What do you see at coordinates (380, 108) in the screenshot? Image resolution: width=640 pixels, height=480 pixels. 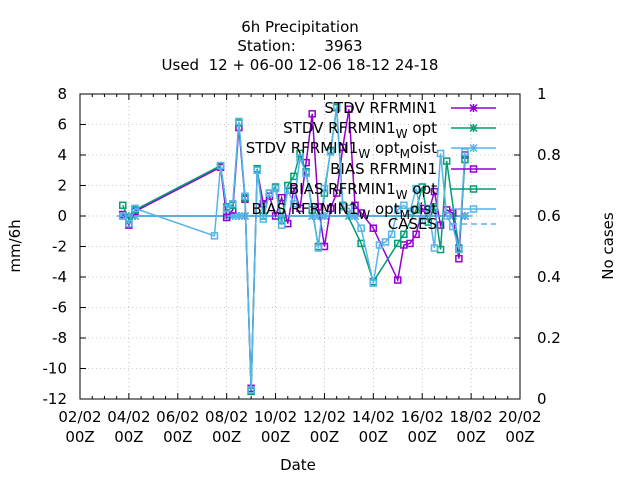 I see `legend-entry-label: STDV RFRMIN1` at bounding box center [380, 108].